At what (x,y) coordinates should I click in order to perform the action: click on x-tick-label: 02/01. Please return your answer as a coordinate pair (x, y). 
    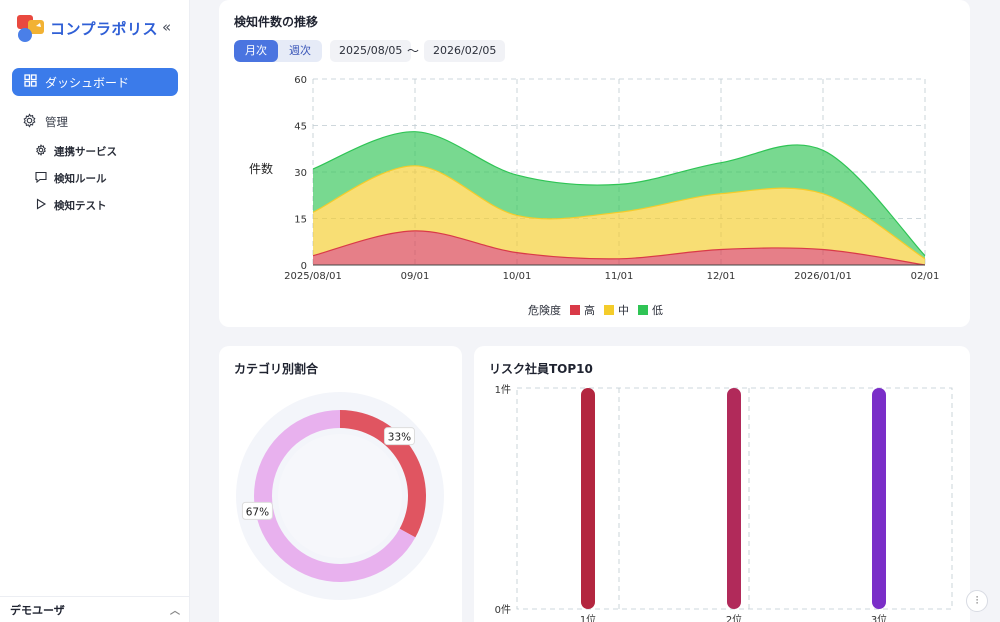
    Looking at the image, I should click on (925, 276).